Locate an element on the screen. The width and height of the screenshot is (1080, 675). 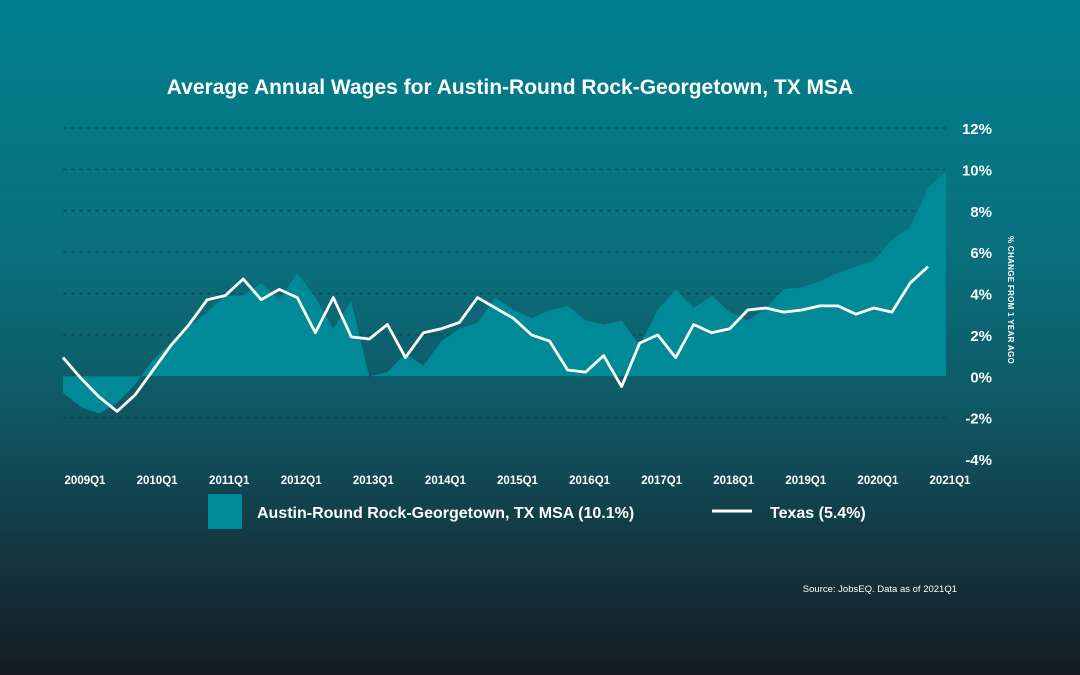
y-tick-label: 6% is located at coordinates (981, 253).